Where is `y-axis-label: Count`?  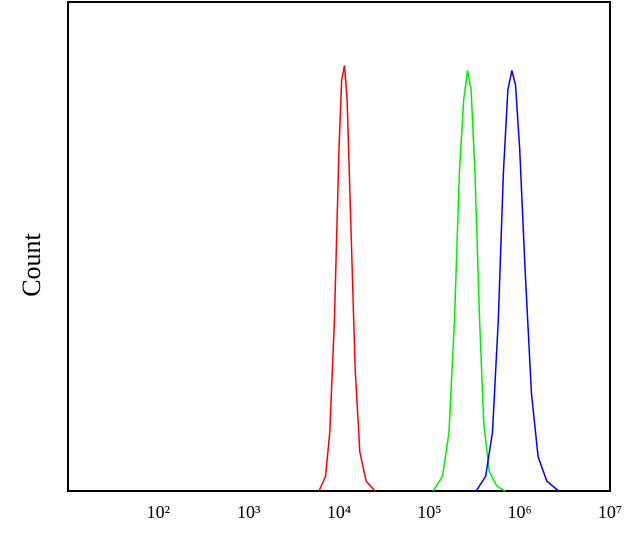
y-axis-label: Count is located at coordinates (31, 264).